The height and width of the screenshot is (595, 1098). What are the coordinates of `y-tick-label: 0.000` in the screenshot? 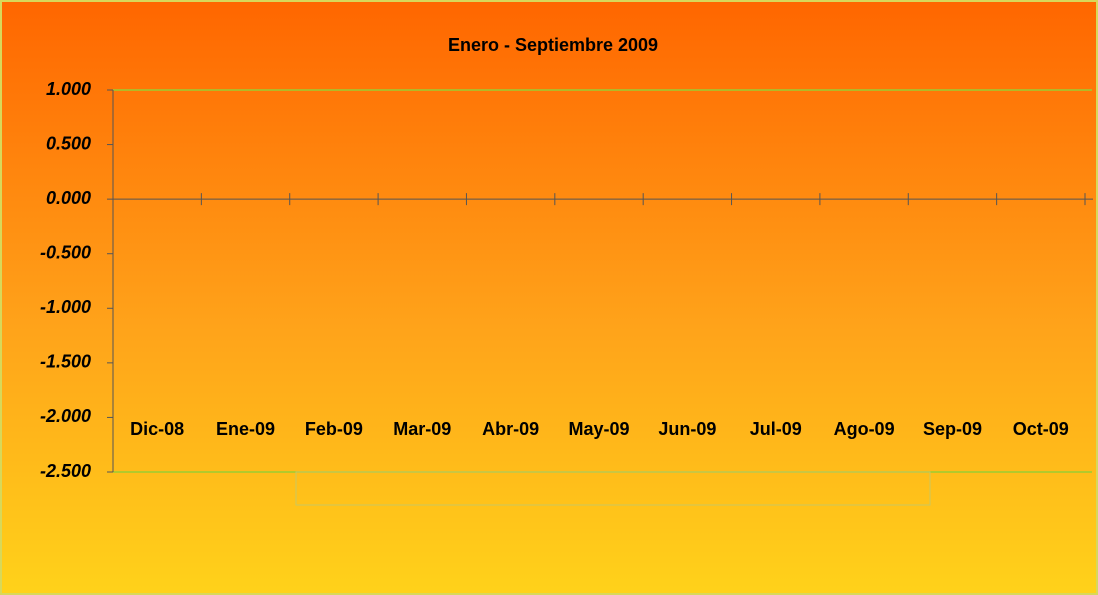 It's located at (68, 198).